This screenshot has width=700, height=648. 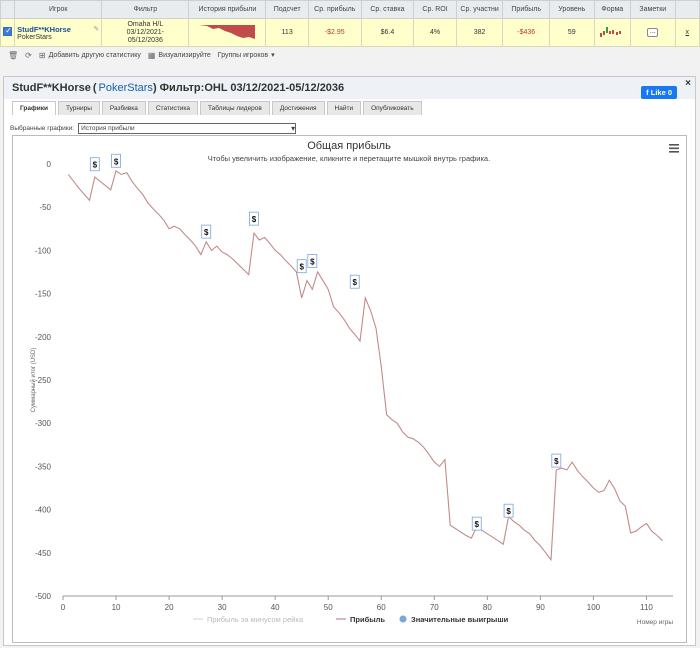 I want to click on col-header-profit: Прибыль, so click(x=526, y=9).